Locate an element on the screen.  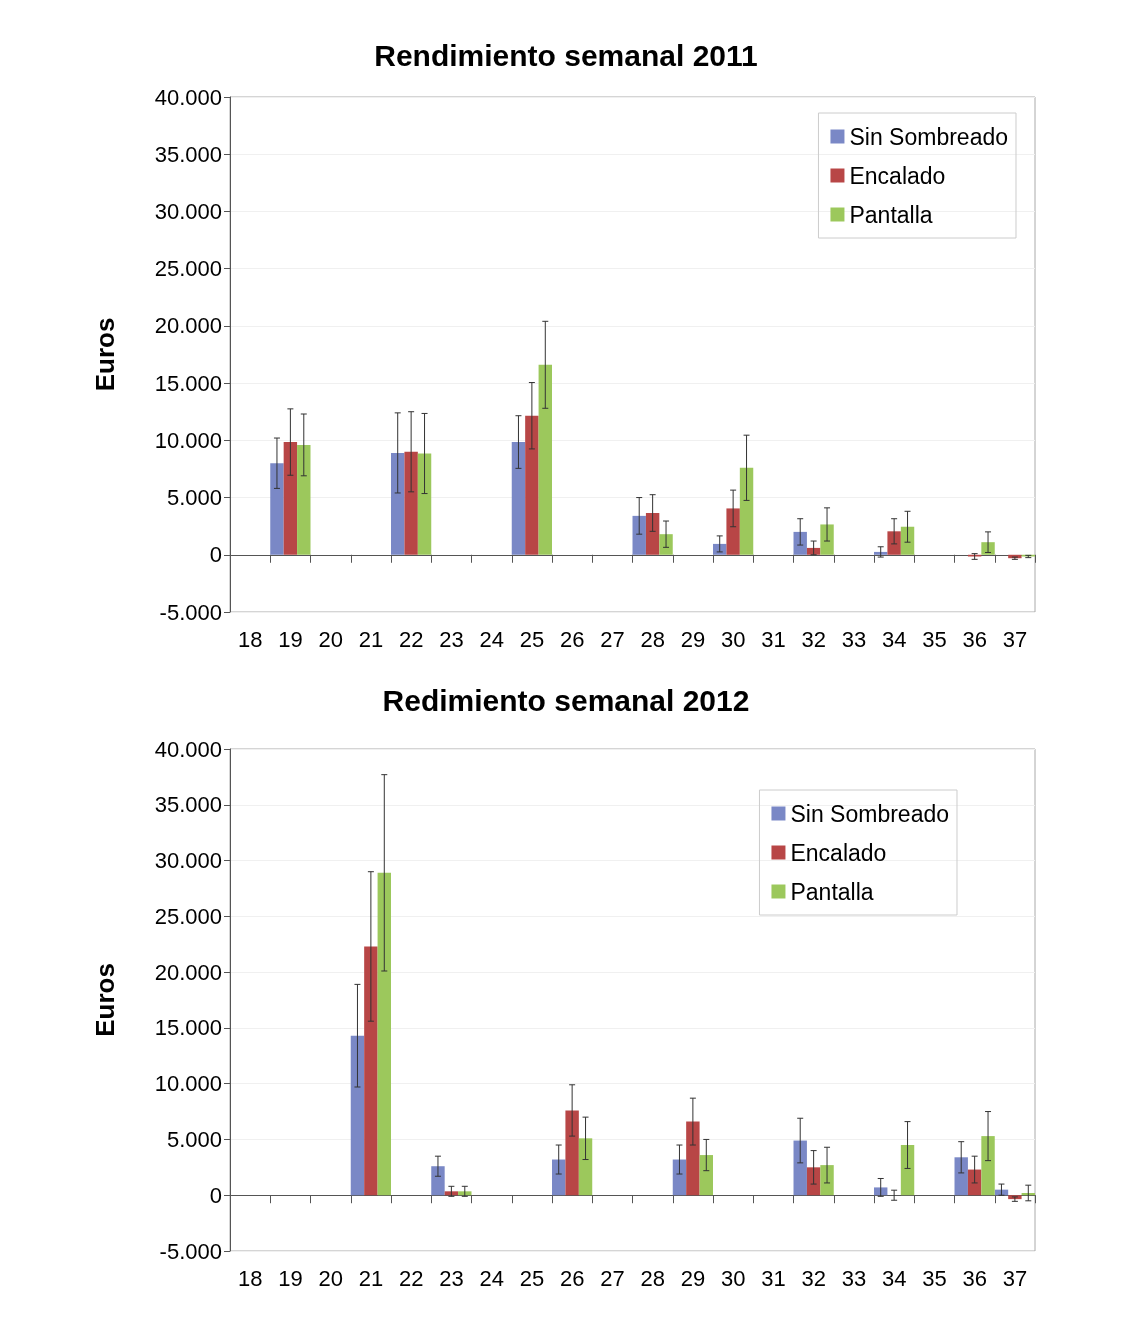
y-tick-label: 35.000 is located at coordinates (188, 805).